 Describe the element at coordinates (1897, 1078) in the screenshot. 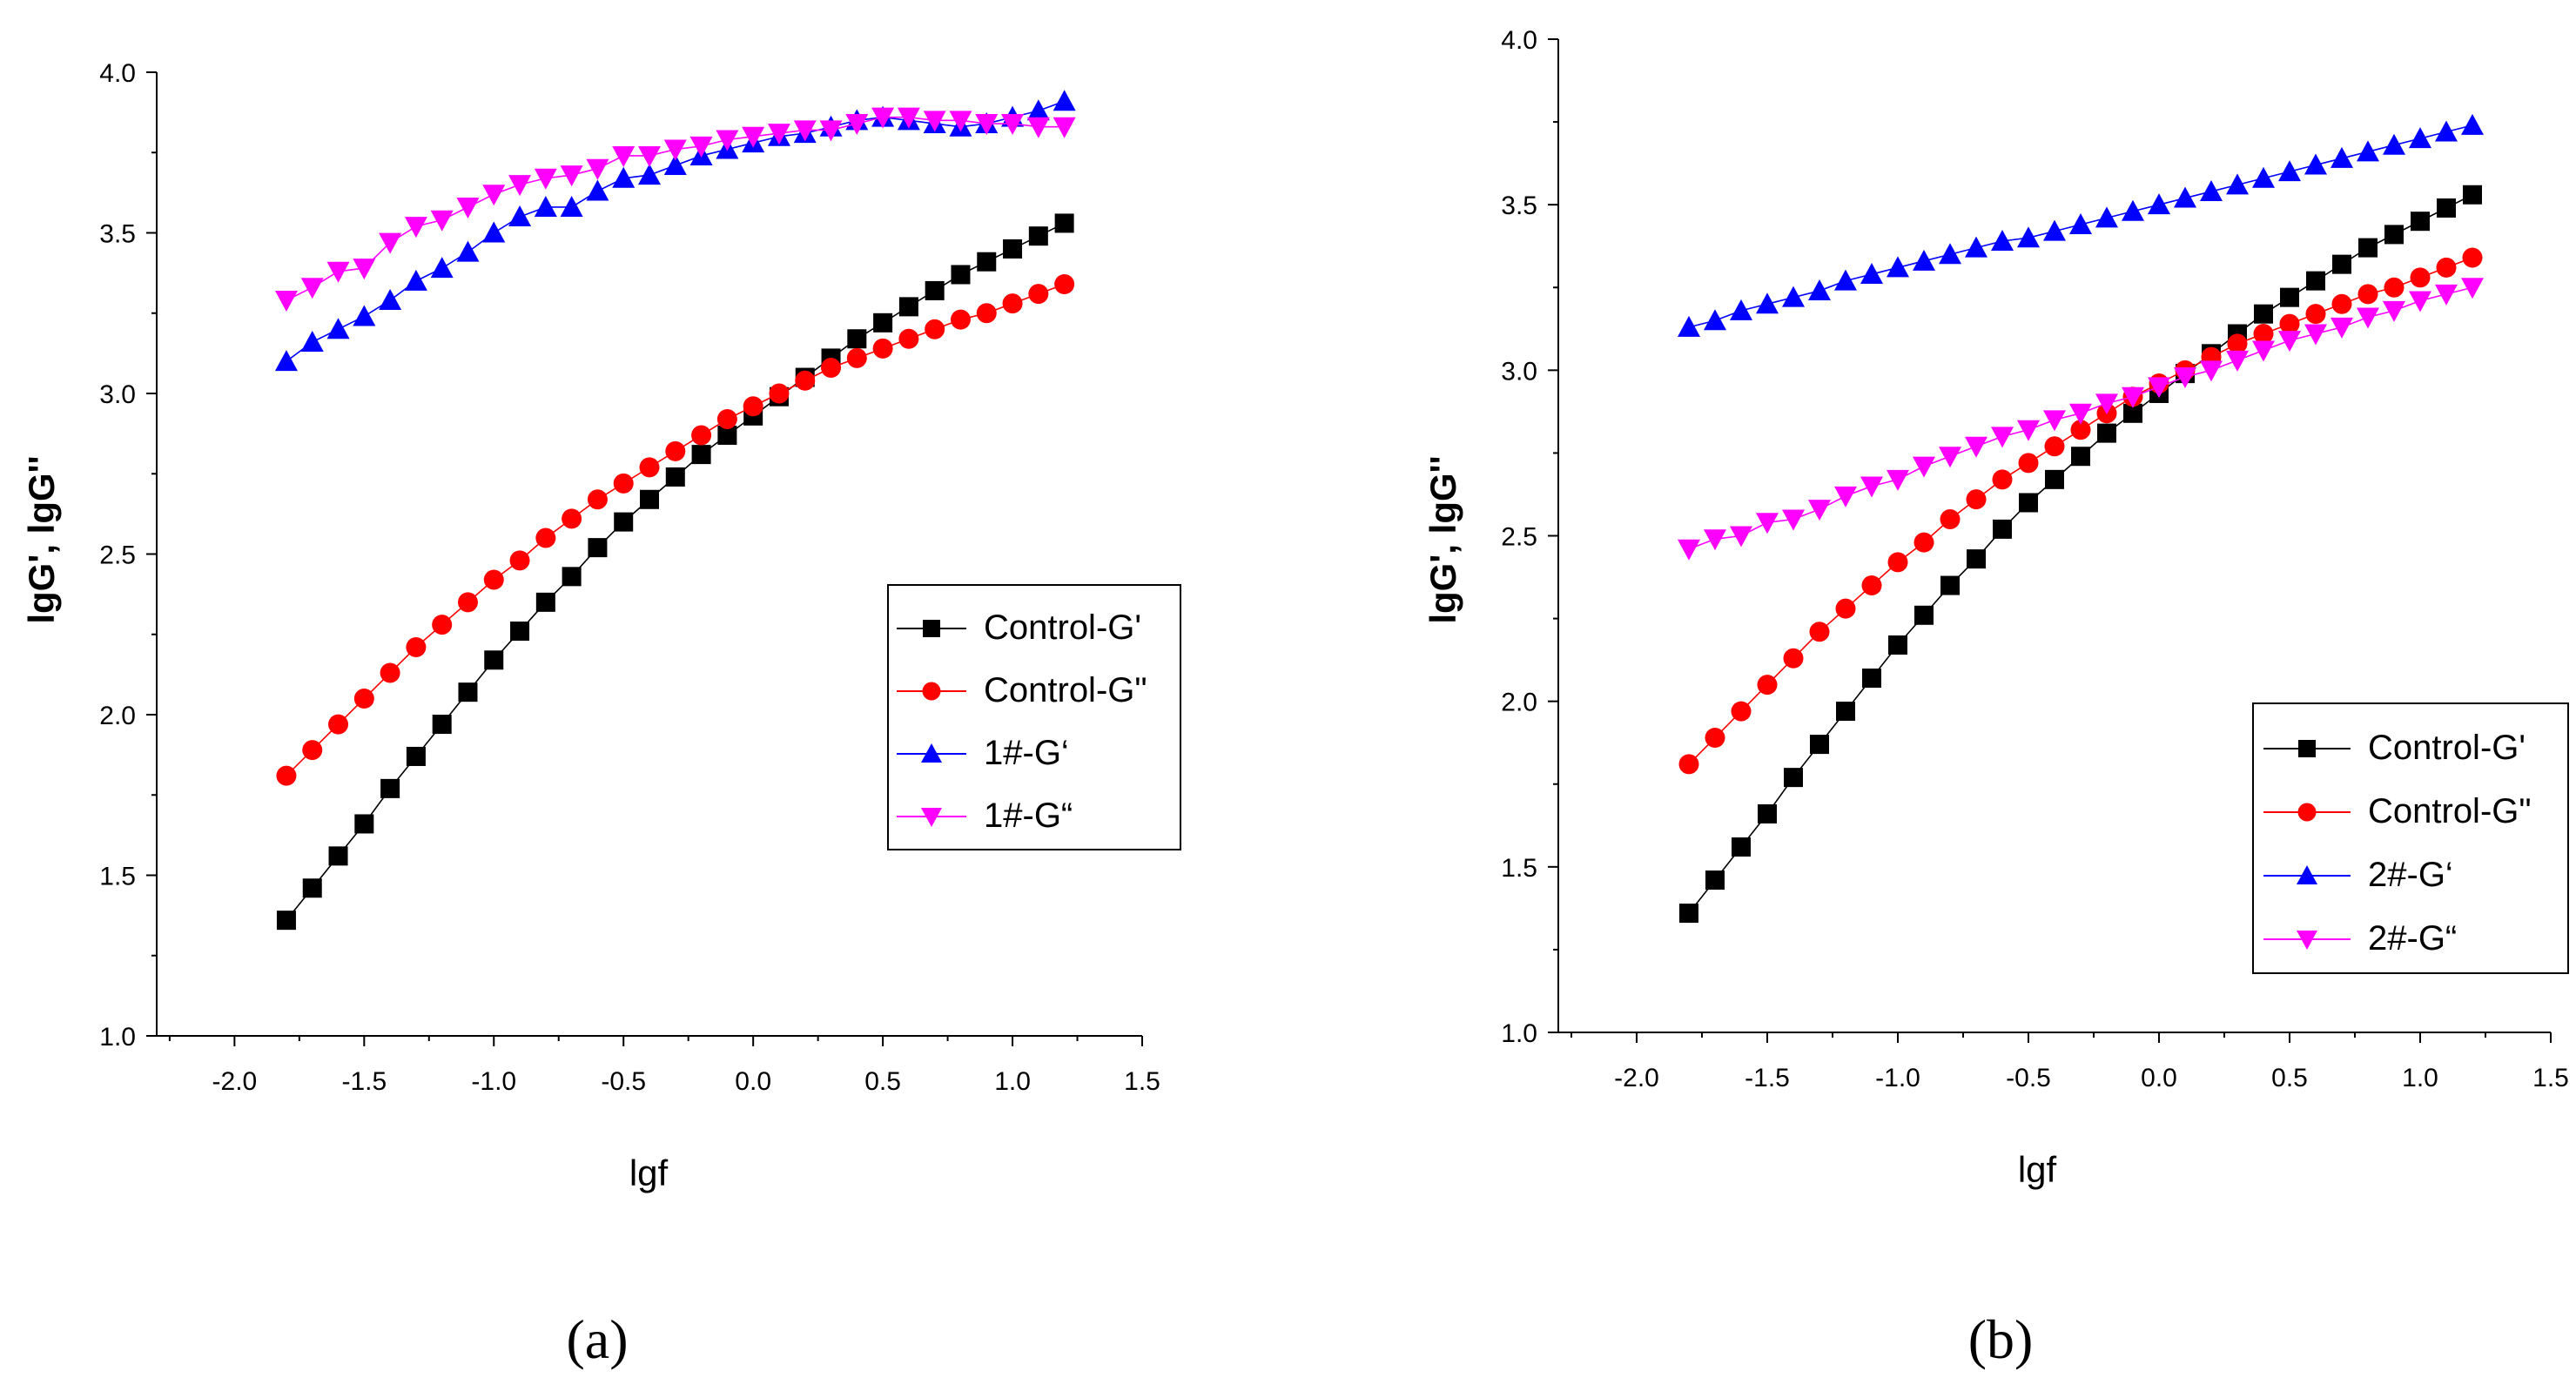

I see `x-tick-label-b: -1.0` at that location.